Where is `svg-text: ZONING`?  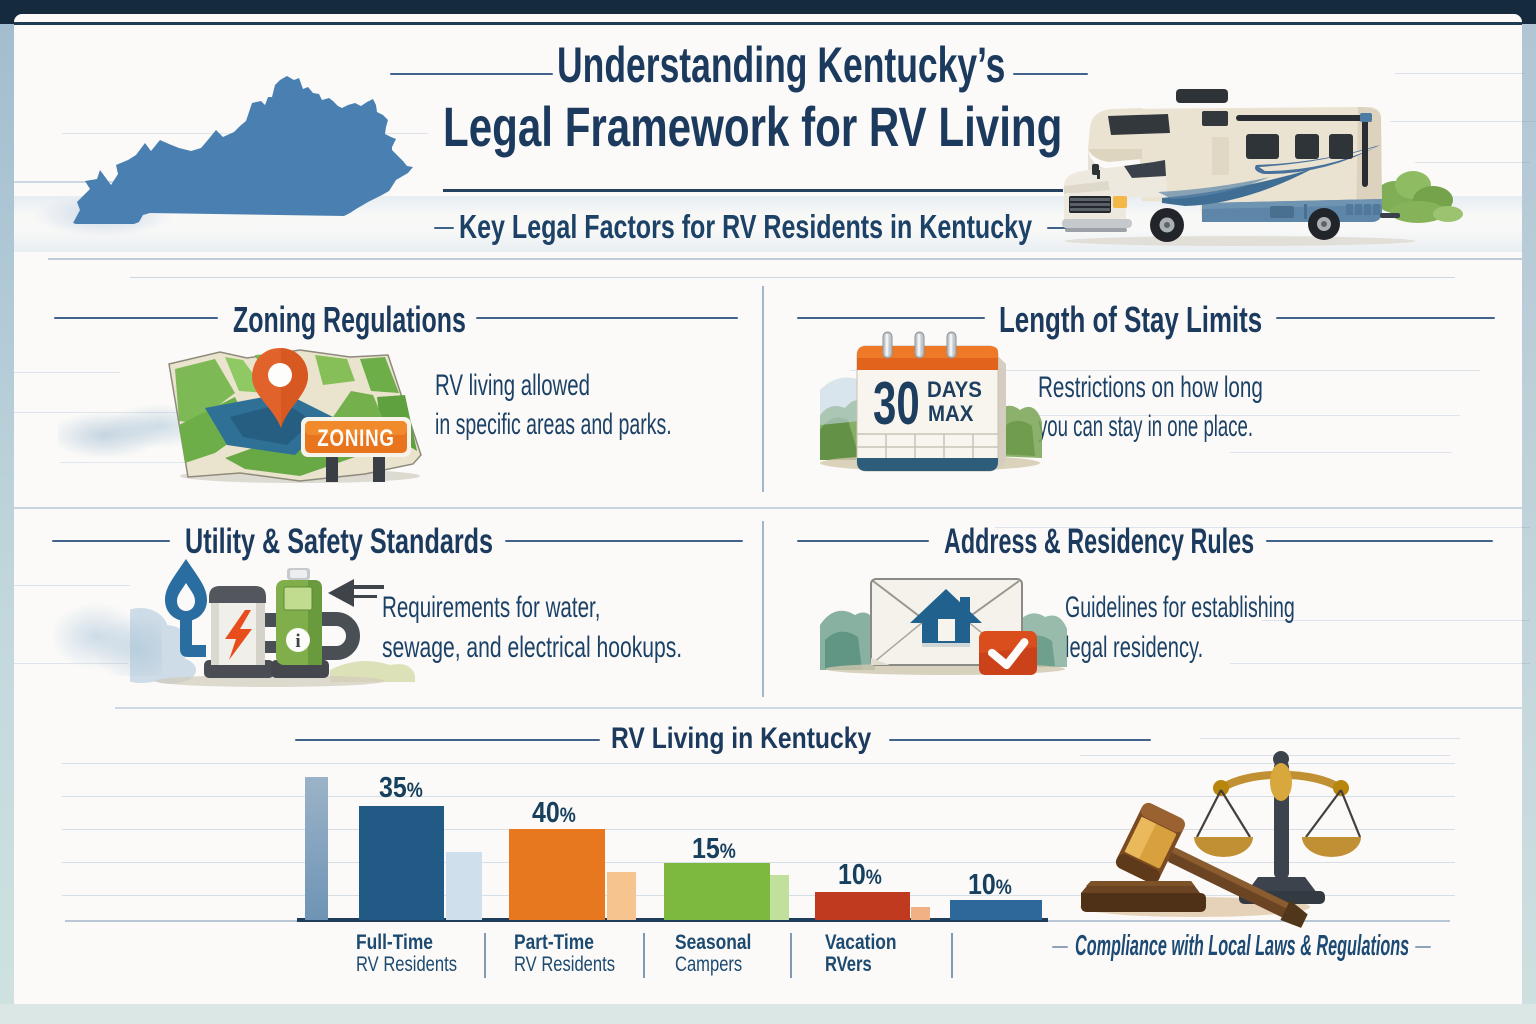 svg-text: ZONING is located at coordinates (355, 438).